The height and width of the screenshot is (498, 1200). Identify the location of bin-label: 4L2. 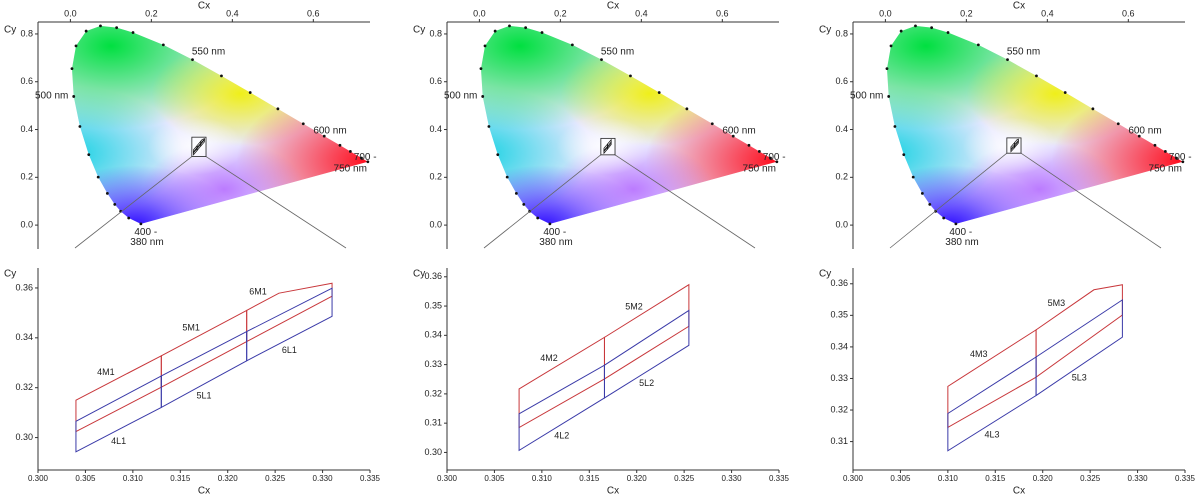
(561, 436).